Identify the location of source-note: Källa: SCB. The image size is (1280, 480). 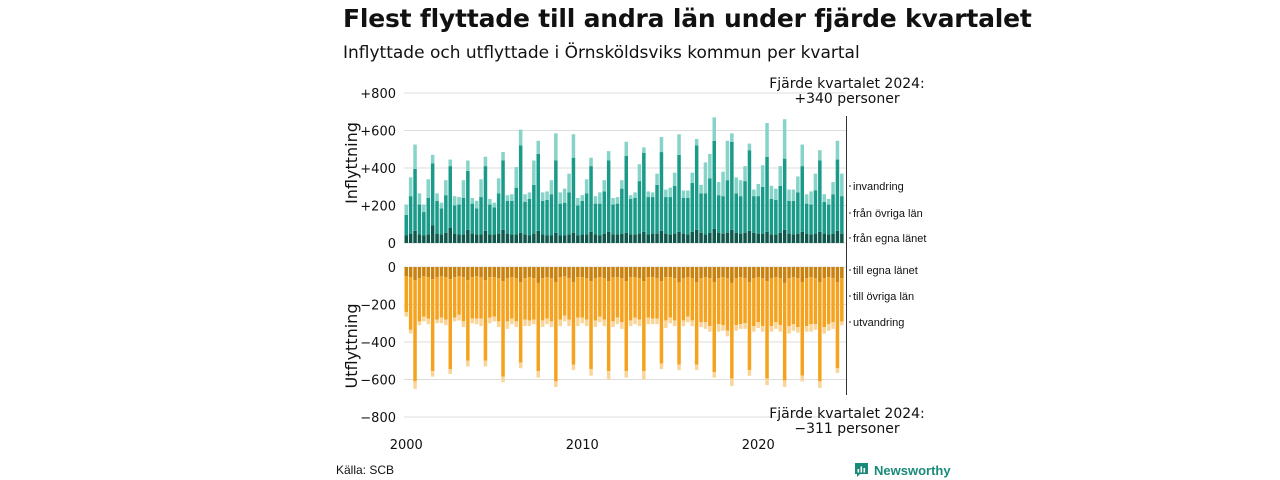
(365, 470).